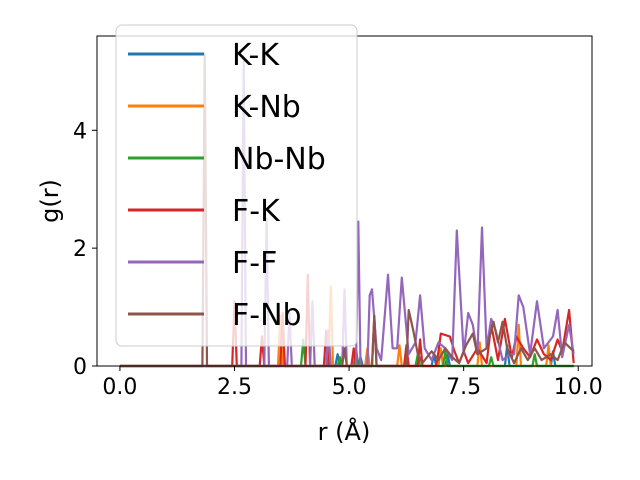 The width and height of the screenshot is (640, 480). What do you see at coordinates (254, 263) in the screenshot?
I see `legend-label: F-F` at bounding box center [254, 263].